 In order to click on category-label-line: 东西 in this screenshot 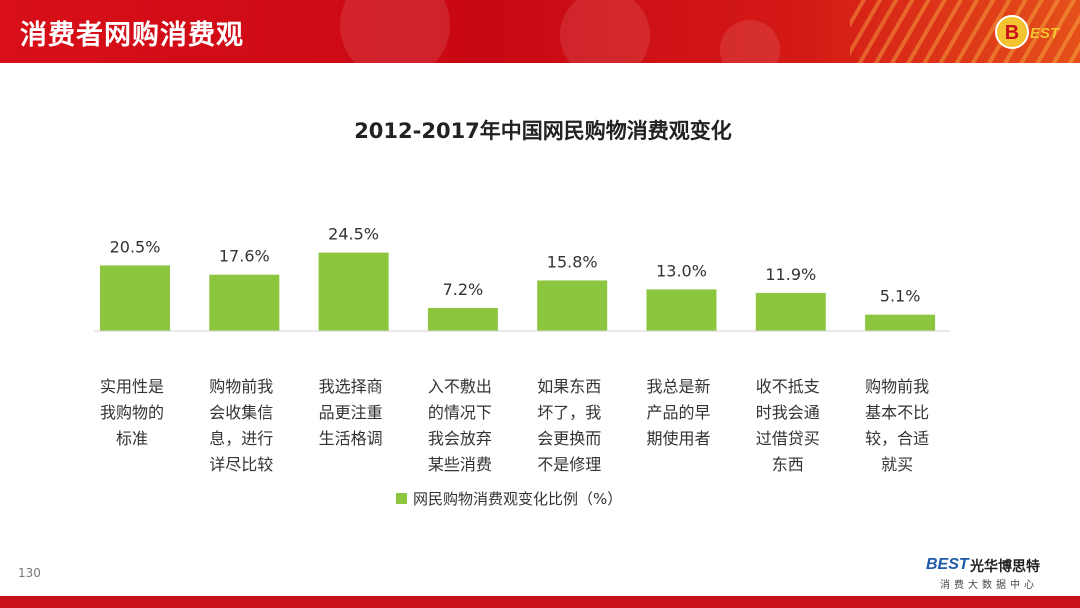, I will do `click(788, 464)`.